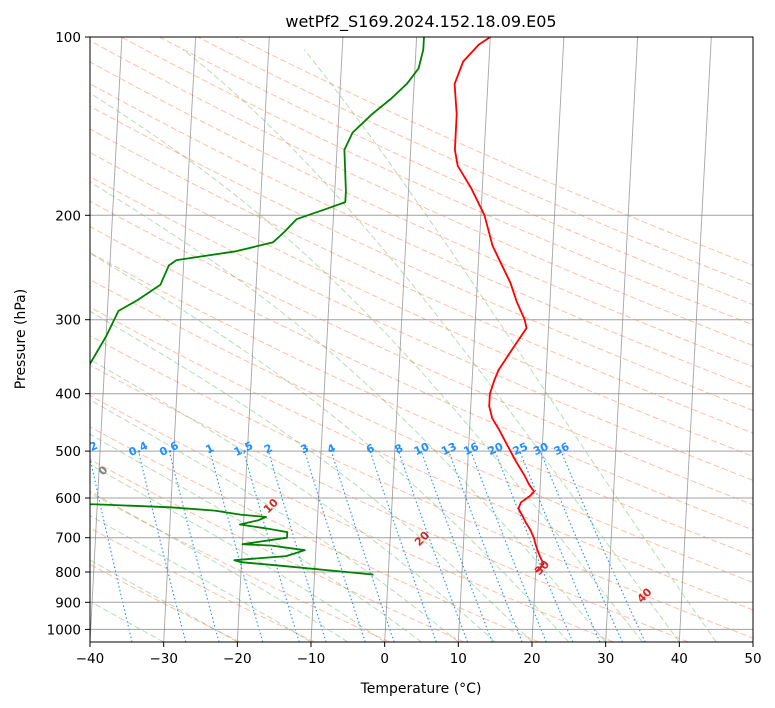 Image resolution: width=775 pixels, height=708 pixels. What do you see at coordinates (679, 659) in the screenshot?
I see `x-tick-label: 40` at bounding box center [679, 659].